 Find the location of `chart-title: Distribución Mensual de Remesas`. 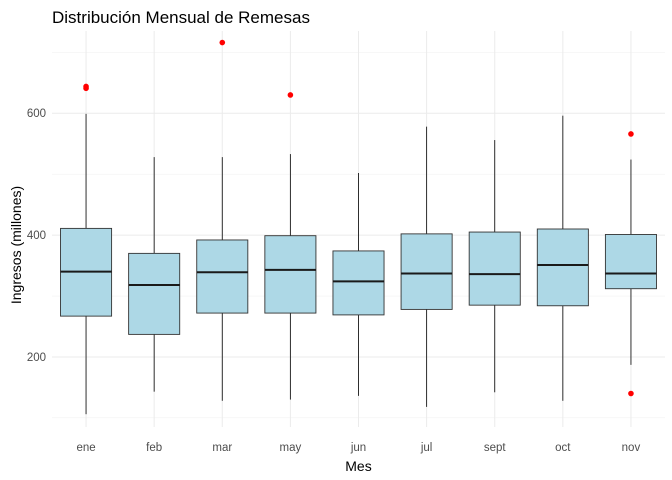

chart-title: Distribución Mensual de Remesas is located at coordinates (181, 17).